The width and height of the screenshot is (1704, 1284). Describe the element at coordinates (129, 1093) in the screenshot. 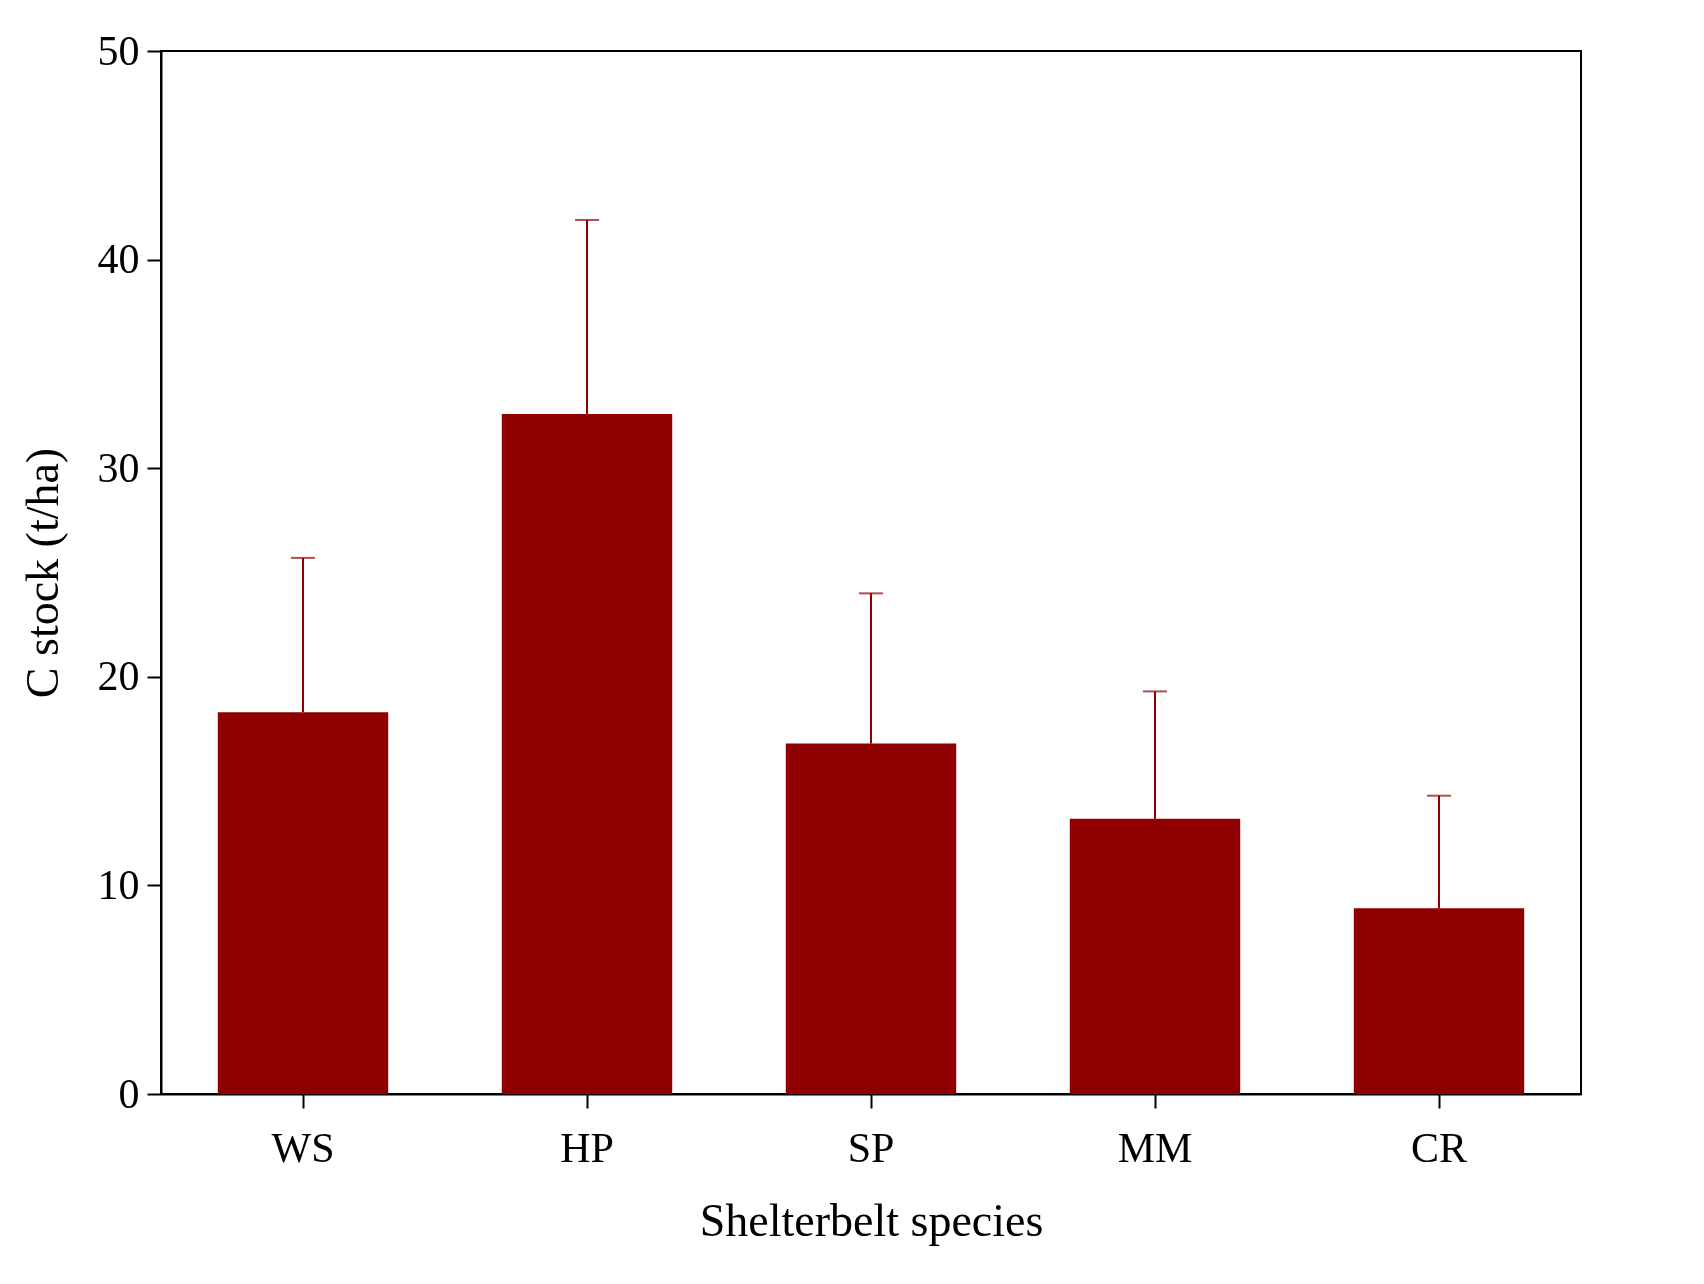

I see `y-tick-label: 0` at that location.